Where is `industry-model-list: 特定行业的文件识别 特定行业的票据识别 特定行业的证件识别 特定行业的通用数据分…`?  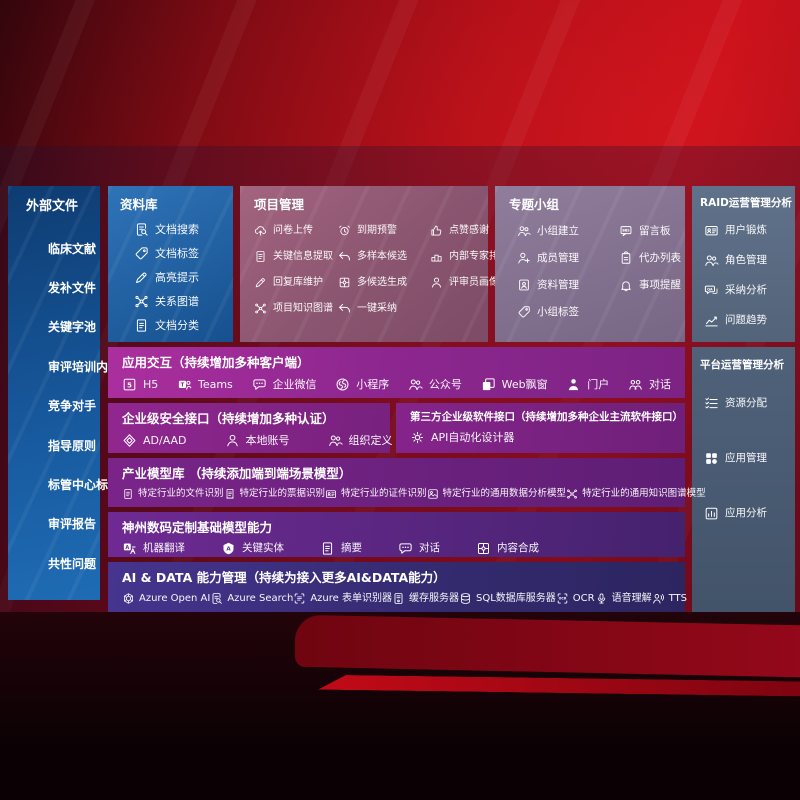 industry-model-list: 特定行业的文件识别 特定行业的票据识别 特定行业的证件识别 特定行业的通用数据分… is located at coordinates (414, 494).